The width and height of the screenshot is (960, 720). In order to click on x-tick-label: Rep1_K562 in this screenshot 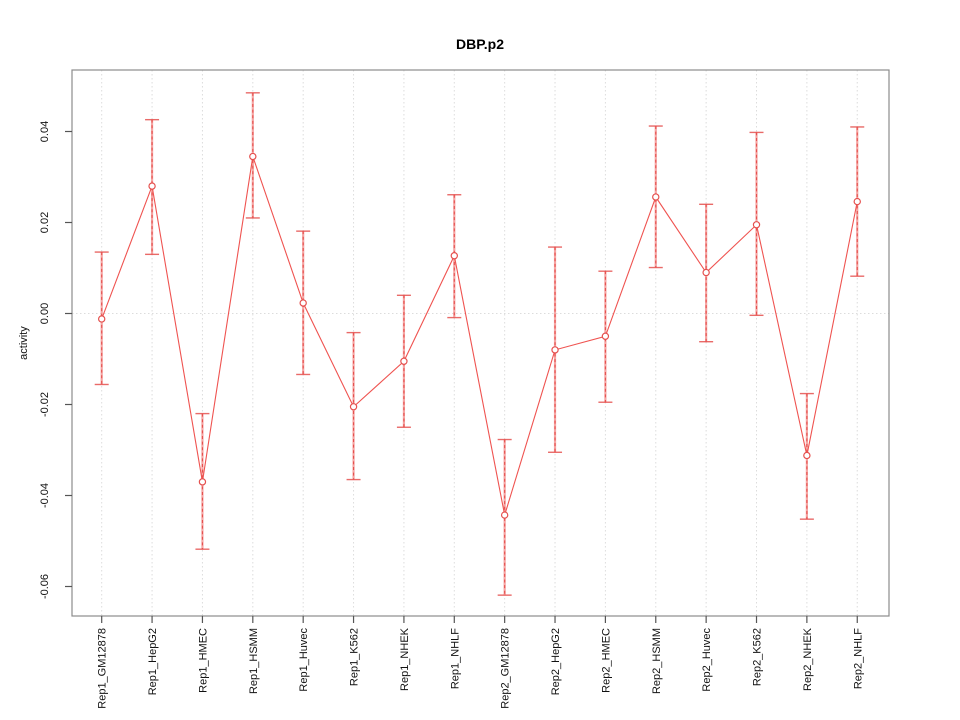, I will do `click(355, 657)`.